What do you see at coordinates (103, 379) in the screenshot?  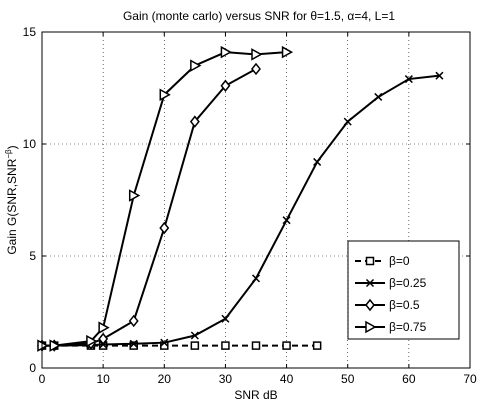 I see `x-tick-label: 10` at bounding box center [103, 379].